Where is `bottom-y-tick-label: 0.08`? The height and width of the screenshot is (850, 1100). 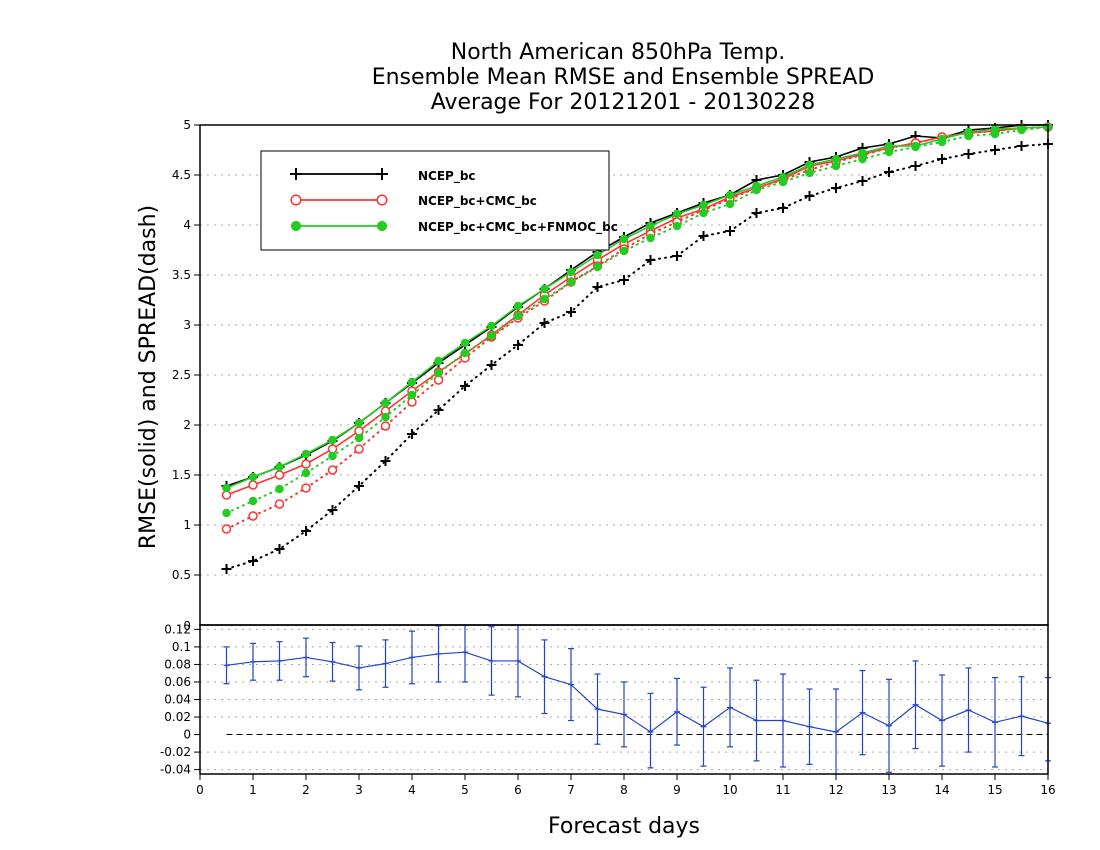 bottom-y-tick-label: 0.08 is located at coordinates (177, 664).